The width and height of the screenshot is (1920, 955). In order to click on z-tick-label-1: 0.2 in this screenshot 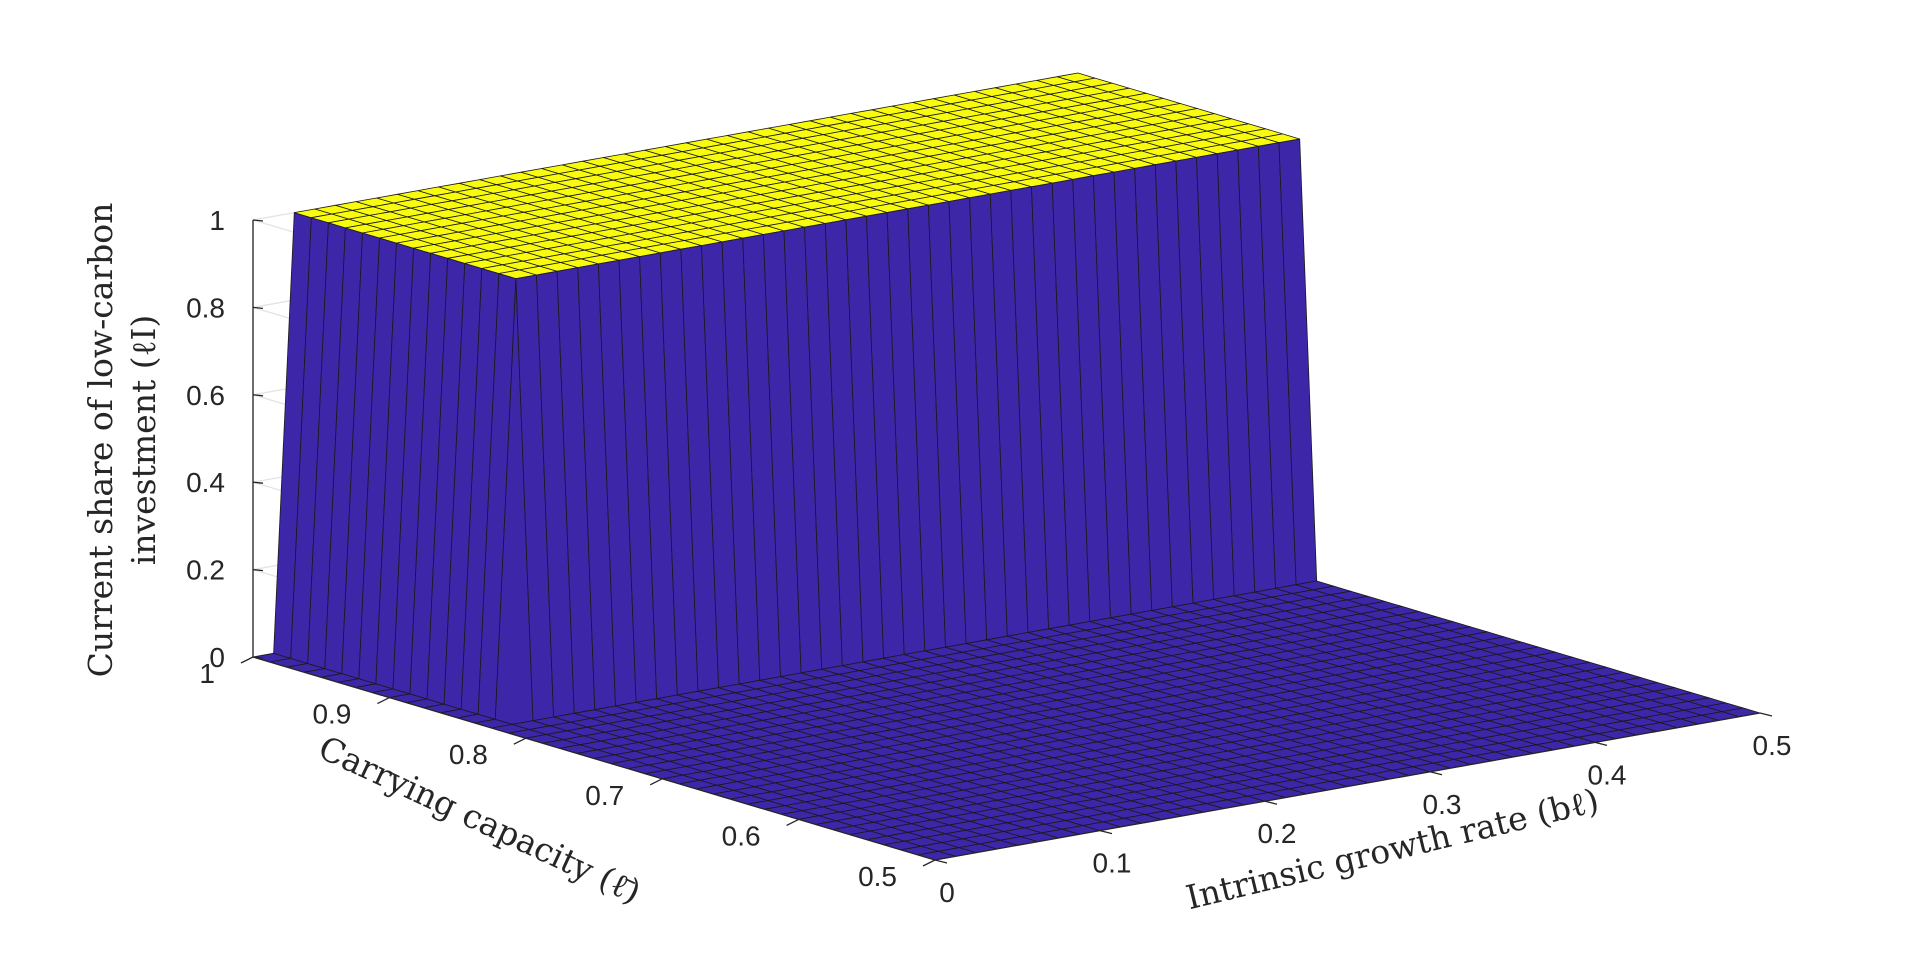, I will do `click(205, 570)`.